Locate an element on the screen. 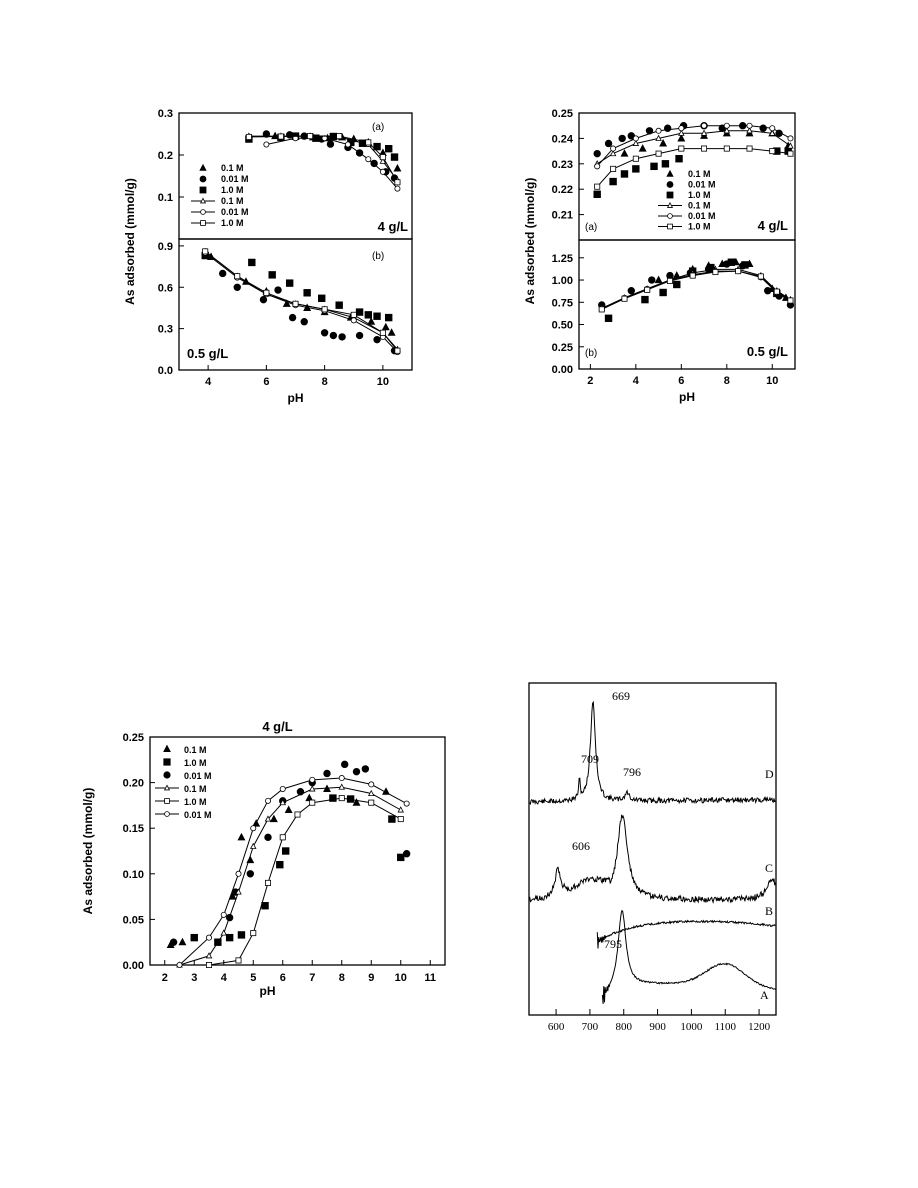  spectrum-label: D is located at coordinates (769, 774).